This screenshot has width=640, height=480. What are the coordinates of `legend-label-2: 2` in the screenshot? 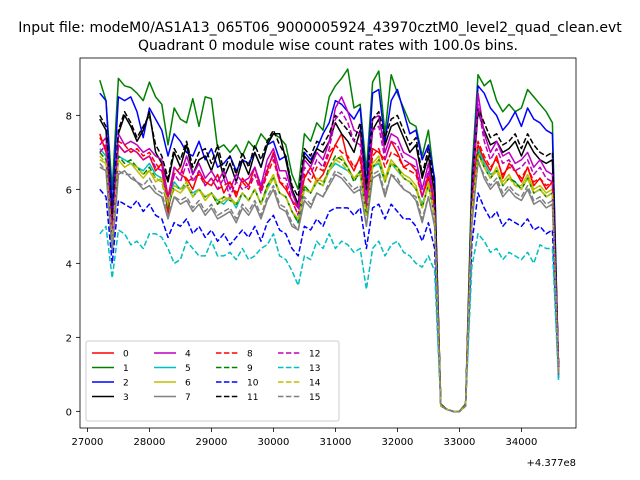 It's located at (126, 384).